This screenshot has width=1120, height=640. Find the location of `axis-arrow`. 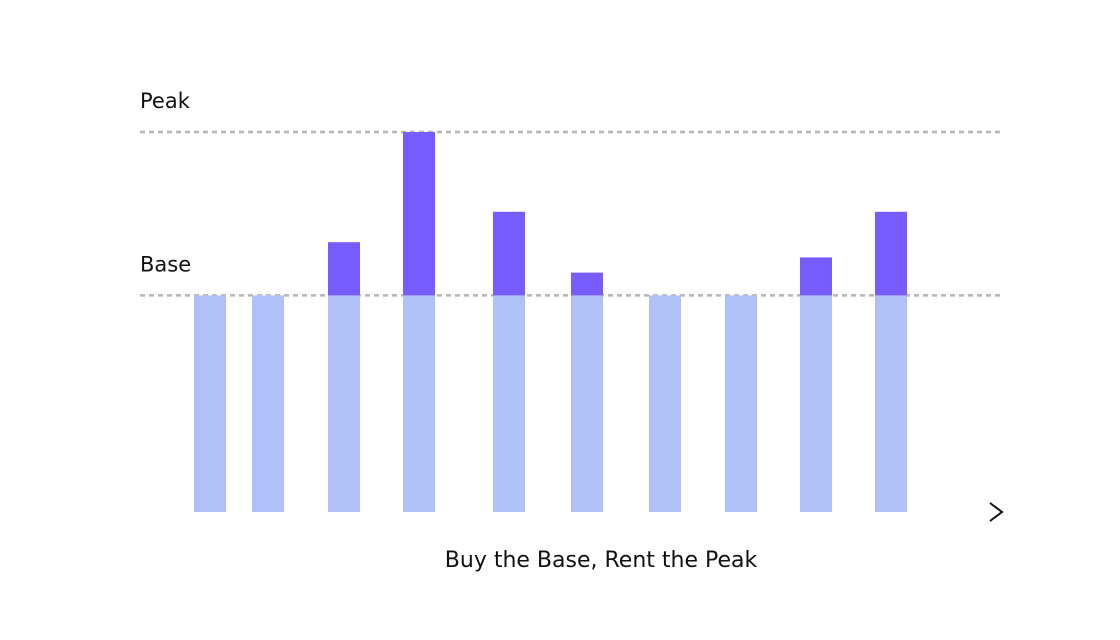

axis-arrow is located at coordinates (996, 512).